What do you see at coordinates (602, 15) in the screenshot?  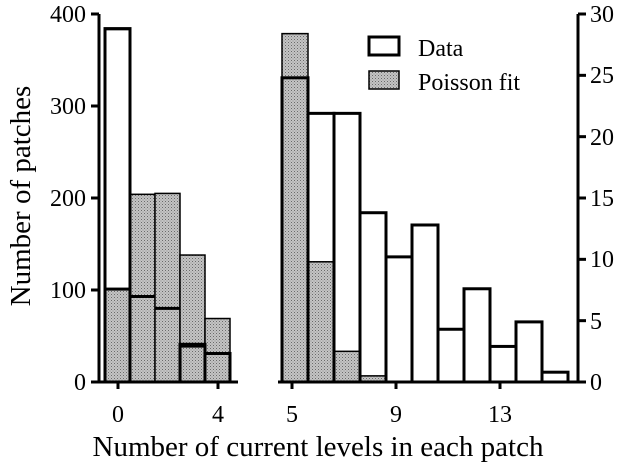 I see `right-y-tick-label: 30` at bounding box center [602, 15].